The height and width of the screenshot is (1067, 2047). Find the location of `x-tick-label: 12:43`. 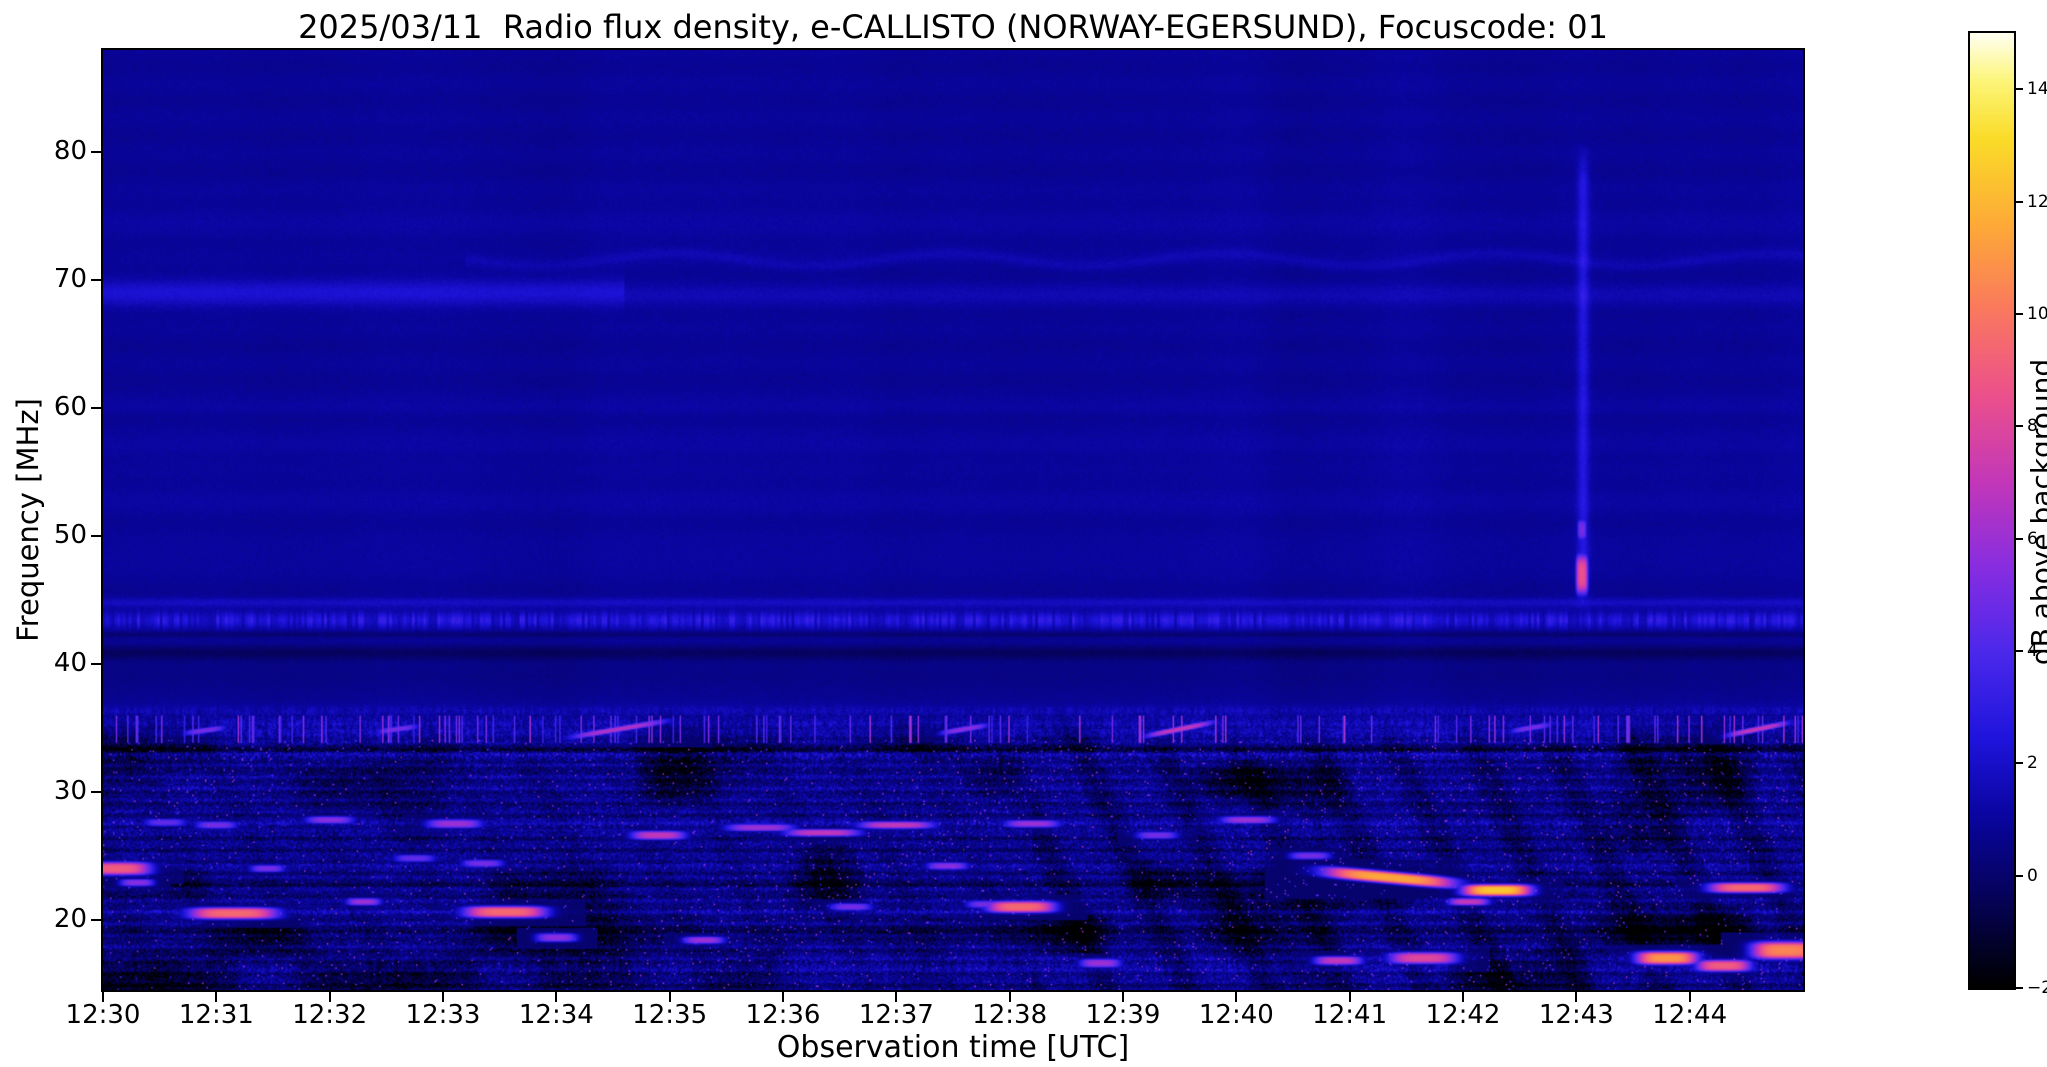

x-tick-label: 12:43 is located at coordinates (1576, 1015).